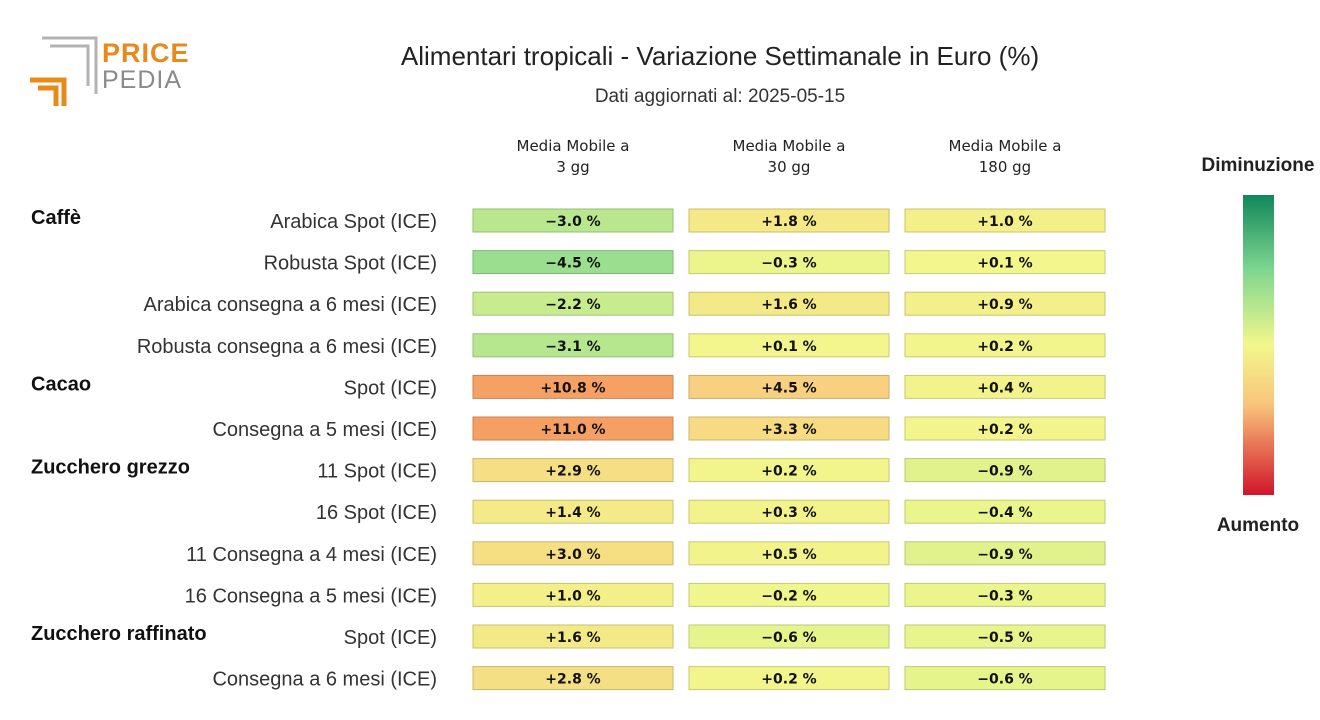 The height and width of the screenshot is (720, 1320). I want to click on row-label: 16 Spot (ICE), so click(376, 513).